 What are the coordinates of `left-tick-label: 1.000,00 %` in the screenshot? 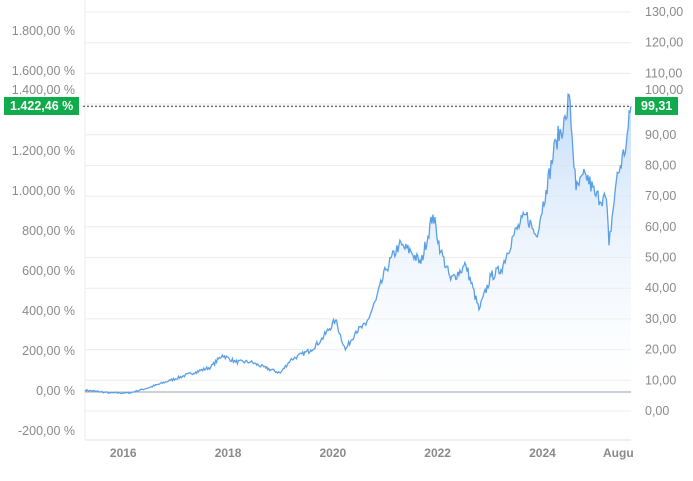 It's located at (43, 191).